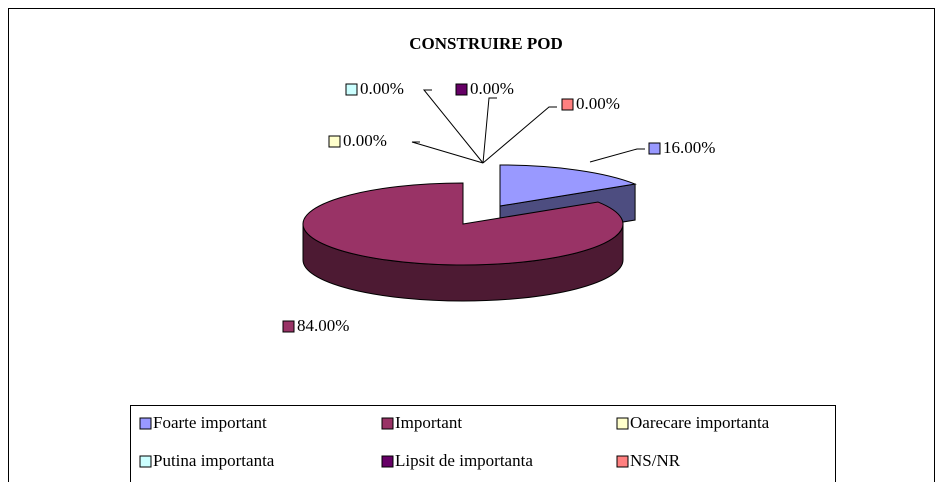  I want to click on legend-label: Lipsit de importanta, so click(464, 460).